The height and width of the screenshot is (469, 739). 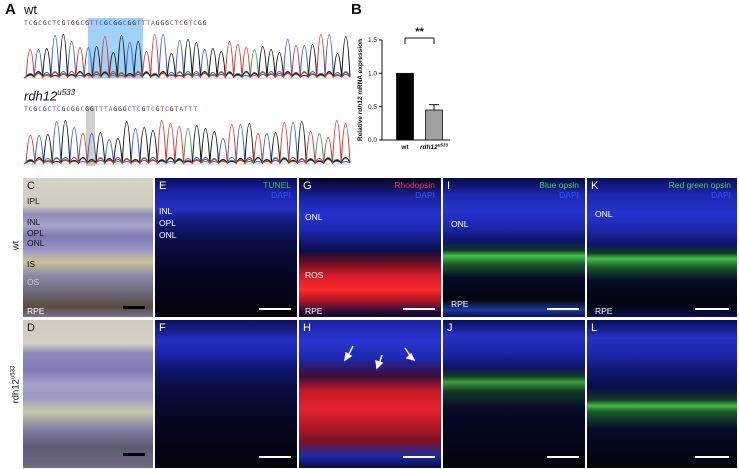 I want to click on panel-h-letter: H, so click(x=307, y=328).